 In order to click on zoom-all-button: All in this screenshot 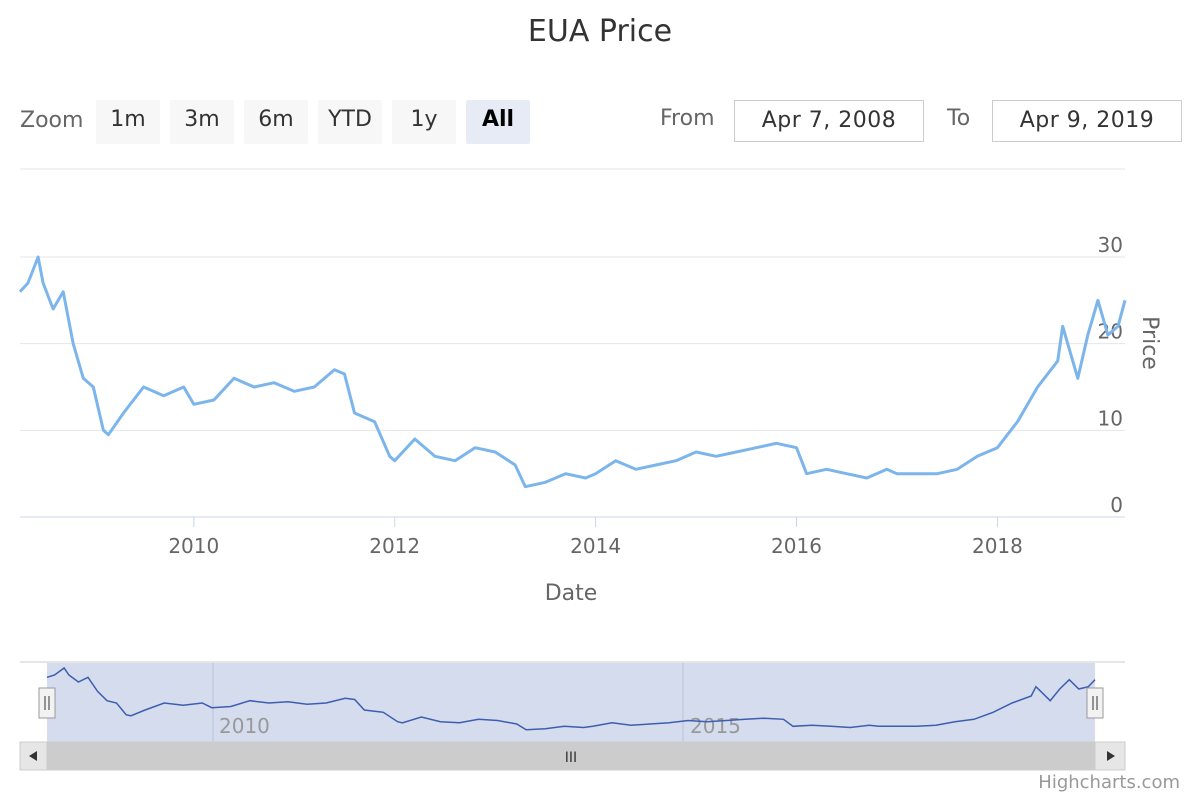, I will do `click(498, 122)`.